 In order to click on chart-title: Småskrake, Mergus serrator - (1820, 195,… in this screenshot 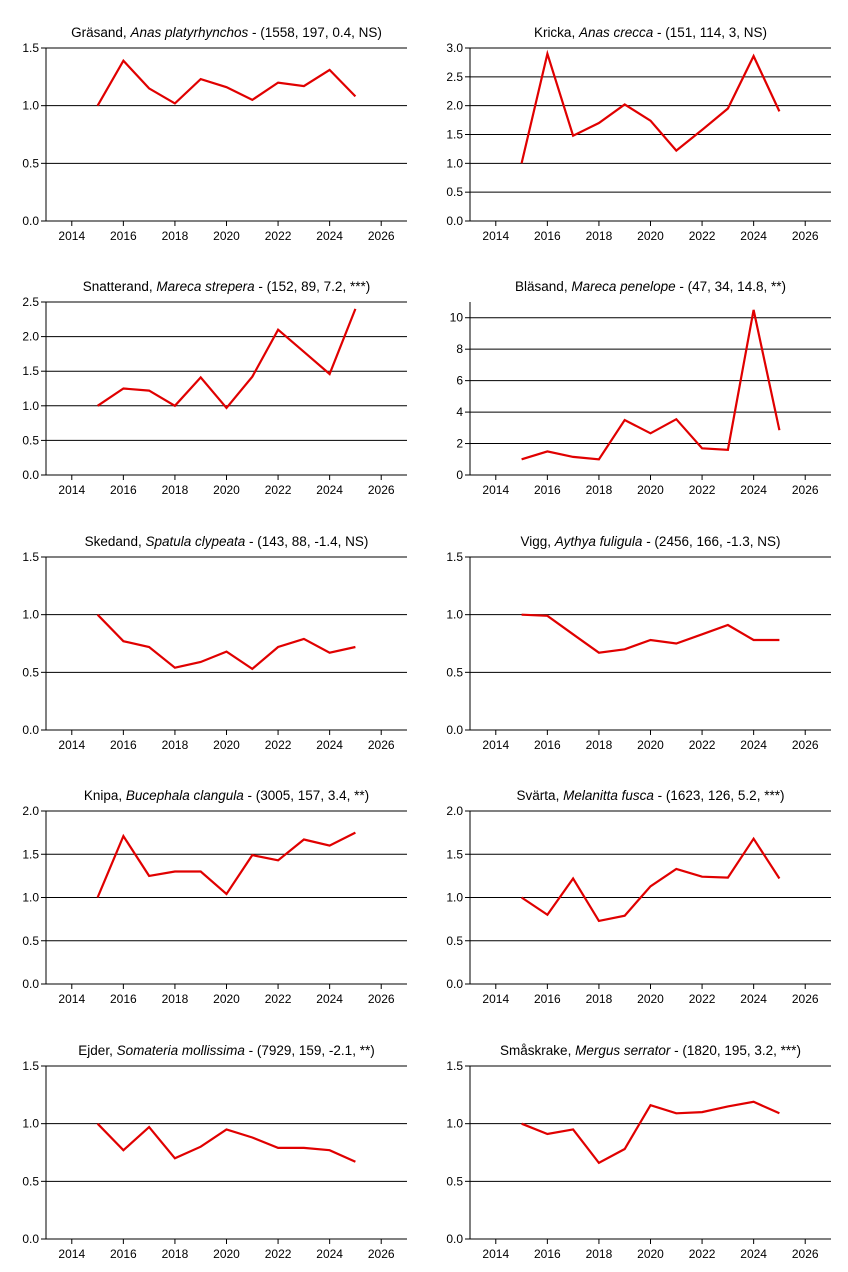, I will do `click(650, 1050)`.